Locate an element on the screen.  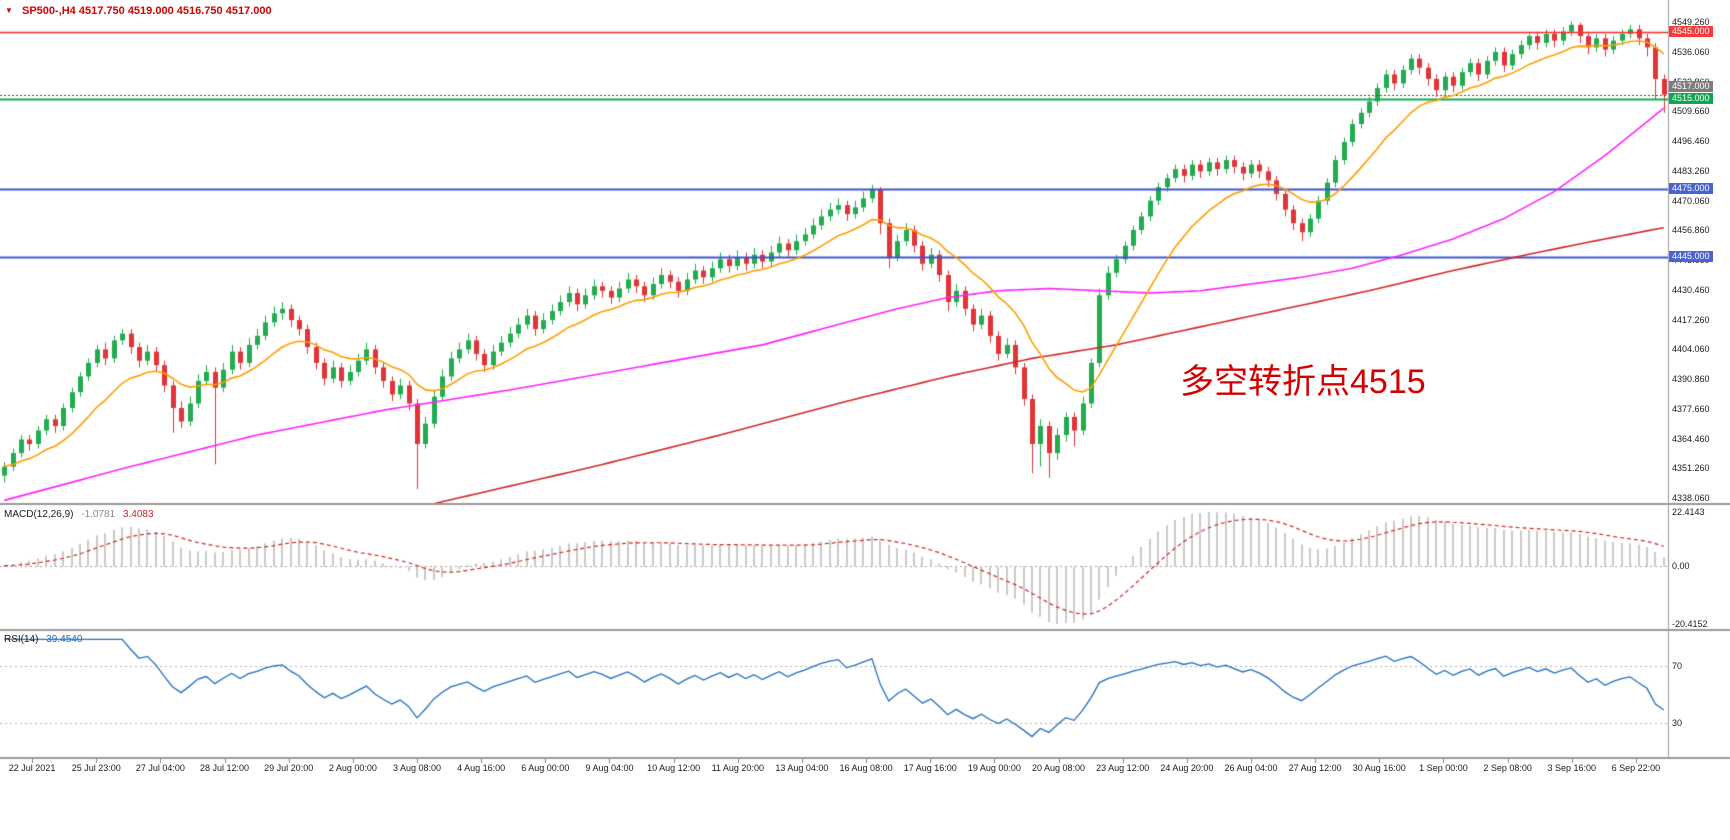
price-line-badge: 4515.000 is located at coordinates (1691, 99).